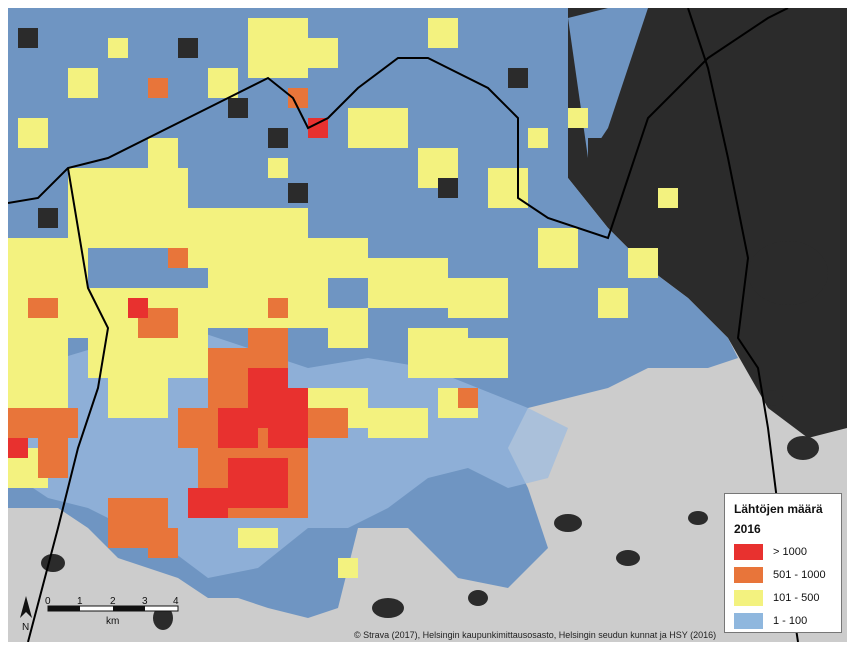  Describe the element at coordinates (778, 509) in the screenshot. I see `legend-title: Lähtöjen määrä` at that location.